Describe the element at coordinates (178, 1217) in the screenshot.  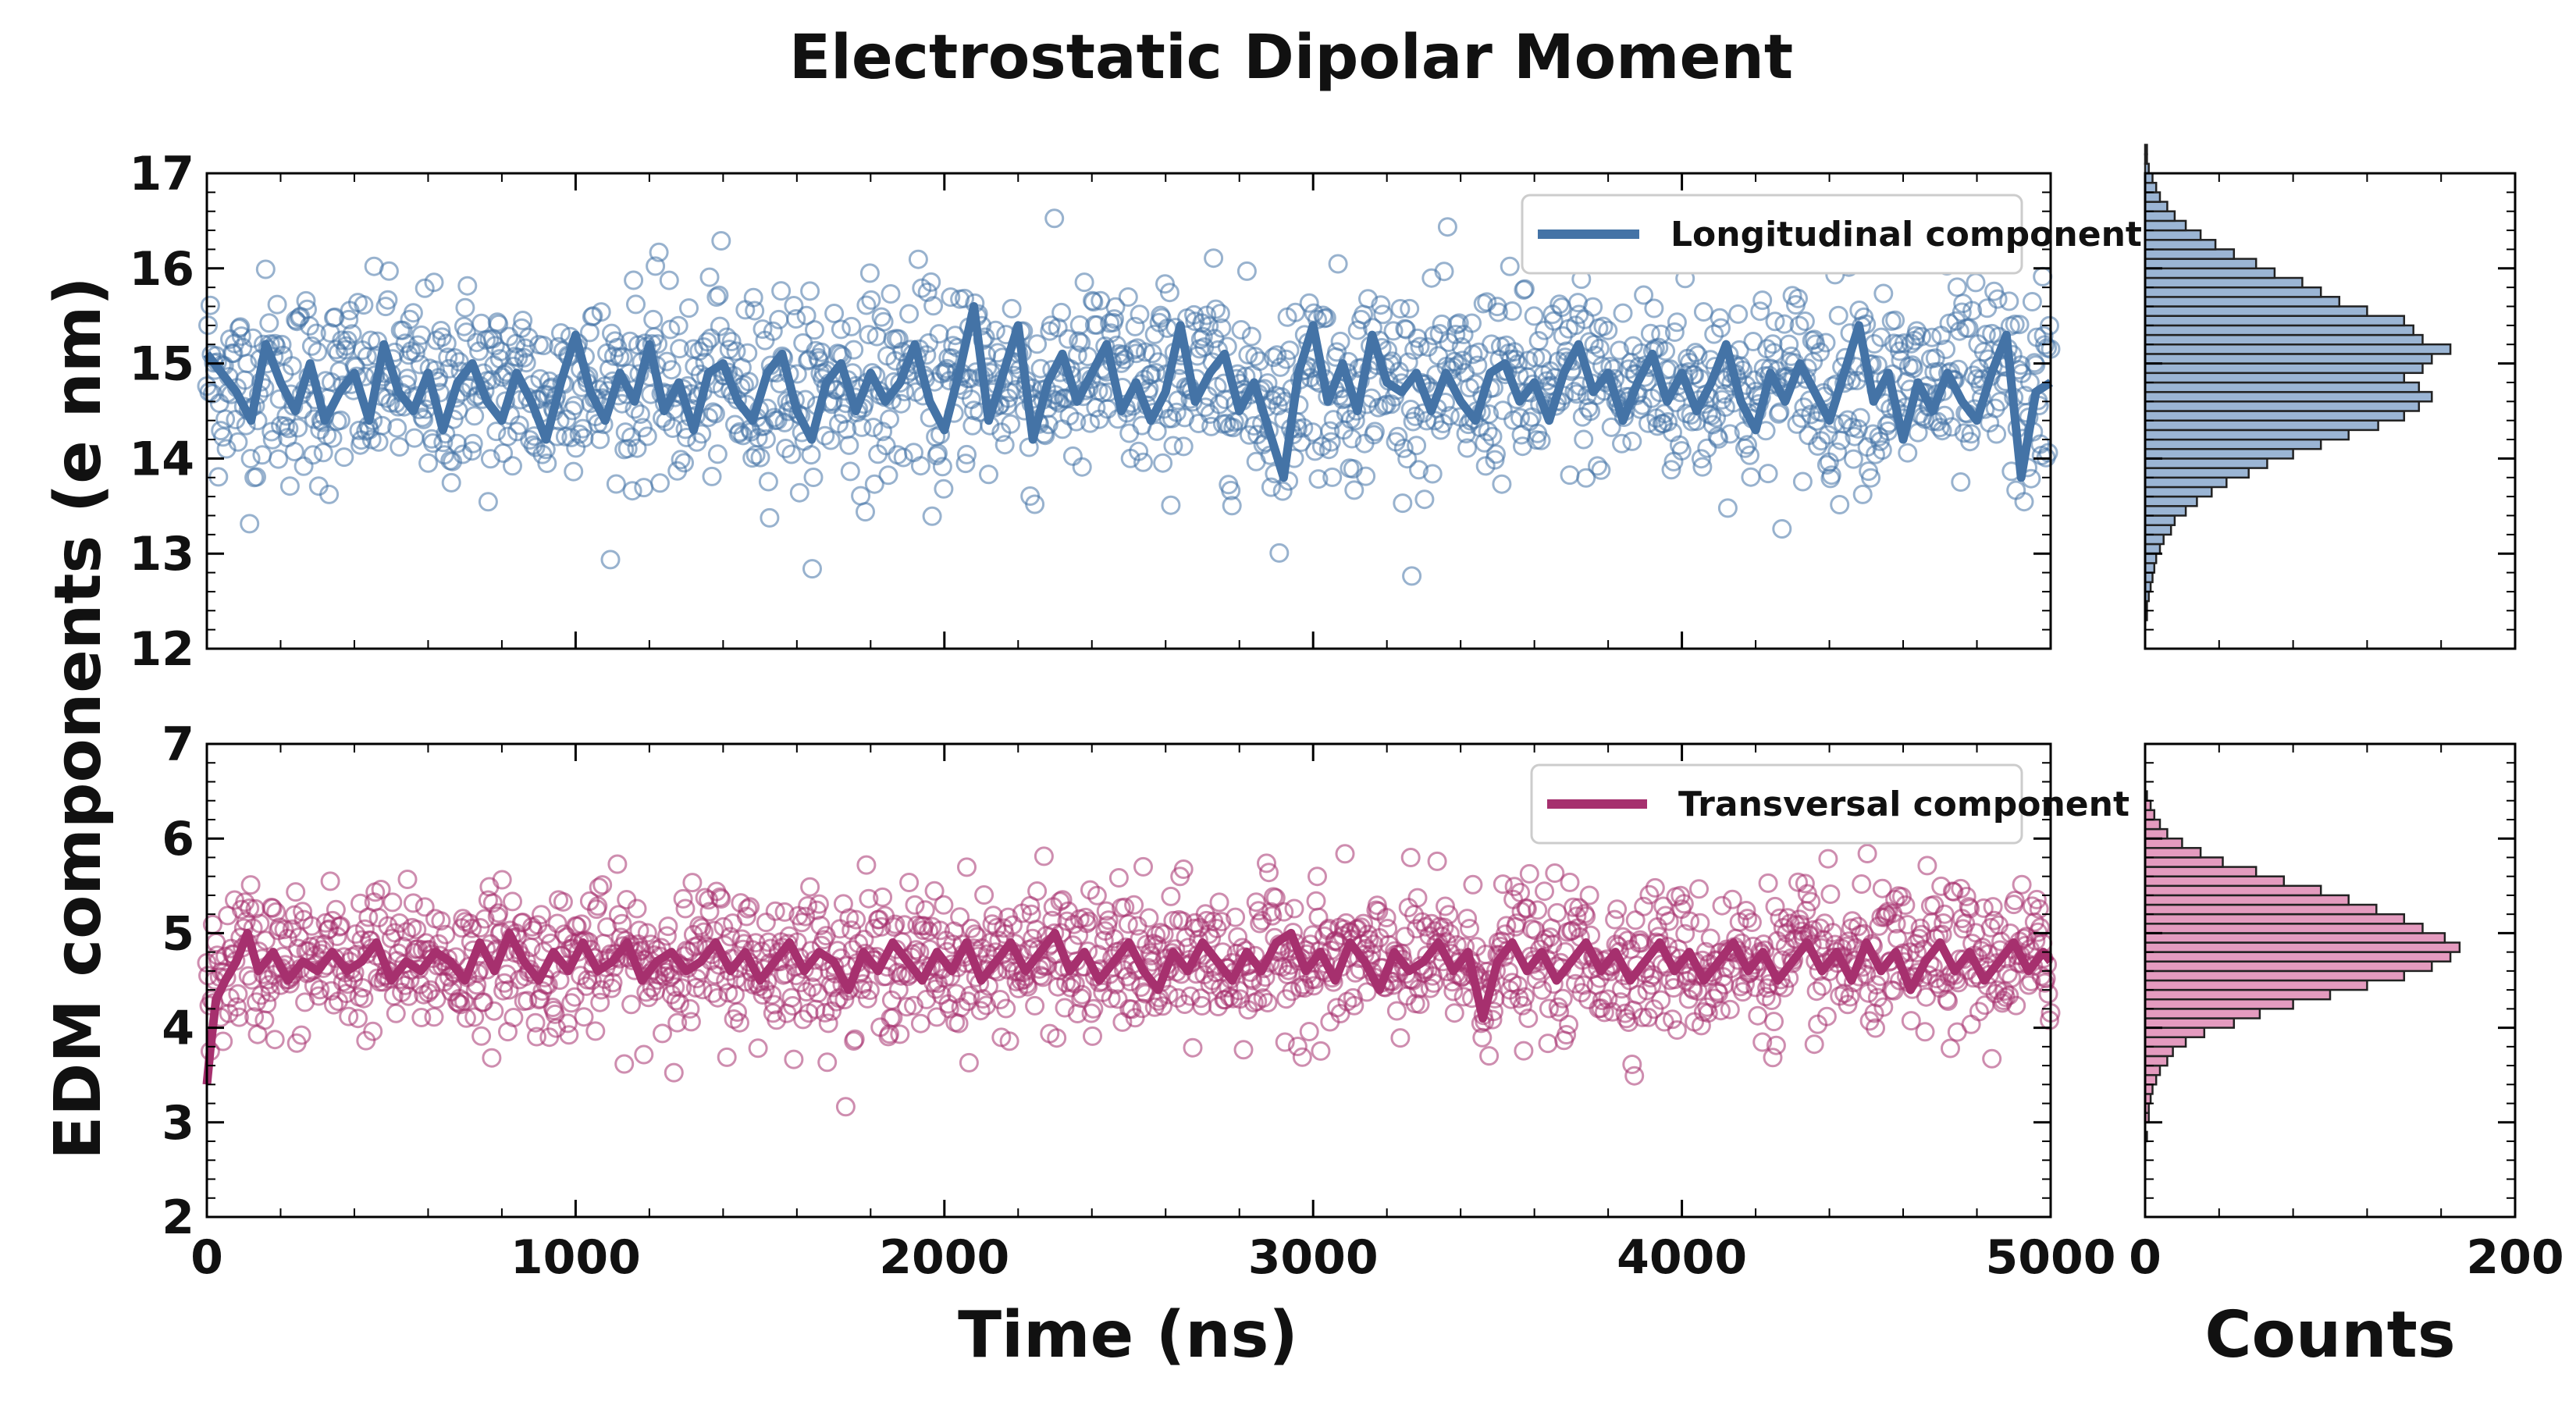
I see `bottom-y-tick-label: 2` at that location.